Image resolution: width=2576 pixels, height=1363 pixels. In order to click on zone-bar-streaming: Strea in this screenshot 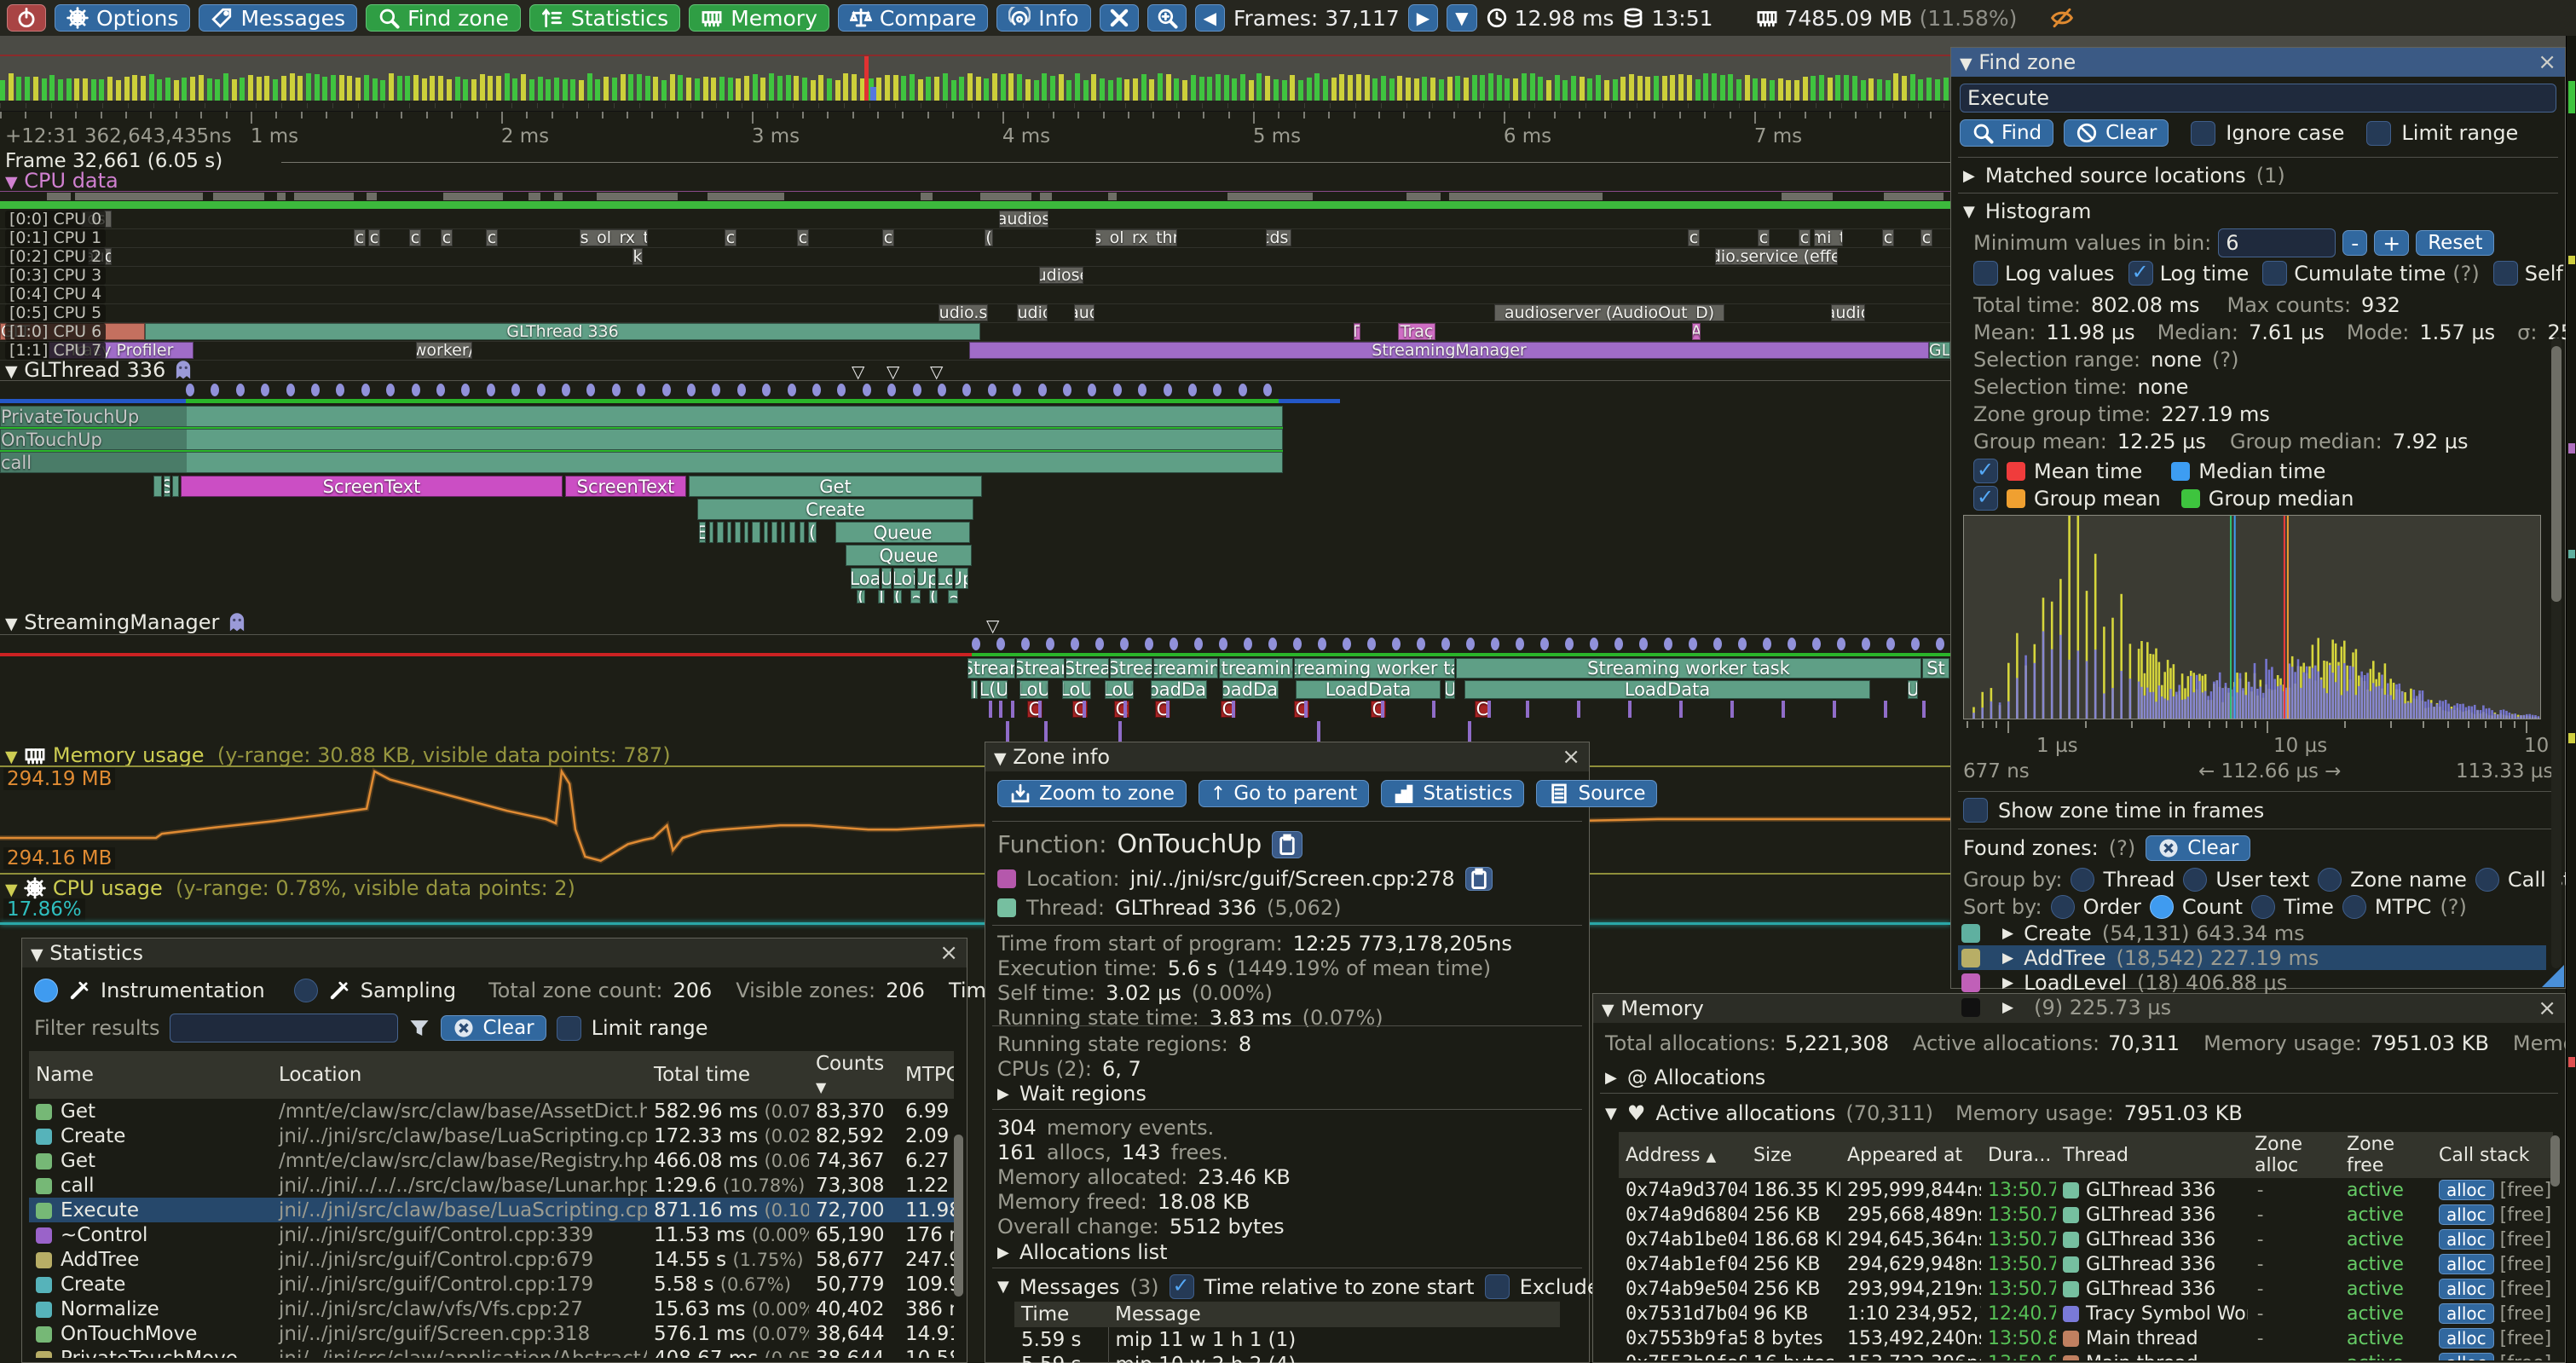, I will do `click(1087, 668)`.